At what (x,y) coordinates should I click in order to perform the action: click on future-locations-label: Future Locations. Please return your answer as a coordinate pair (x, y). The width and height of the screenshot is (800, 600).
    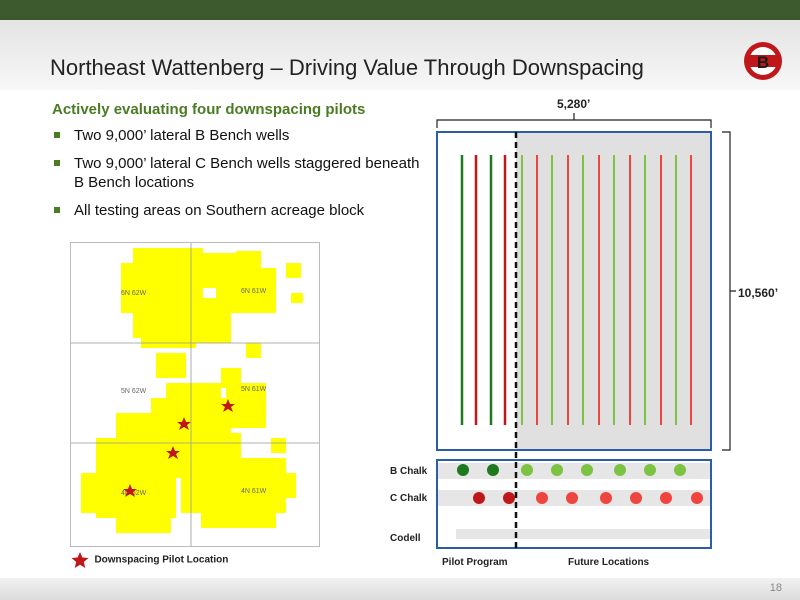
    Looking at the image, I should click on (609, 562).